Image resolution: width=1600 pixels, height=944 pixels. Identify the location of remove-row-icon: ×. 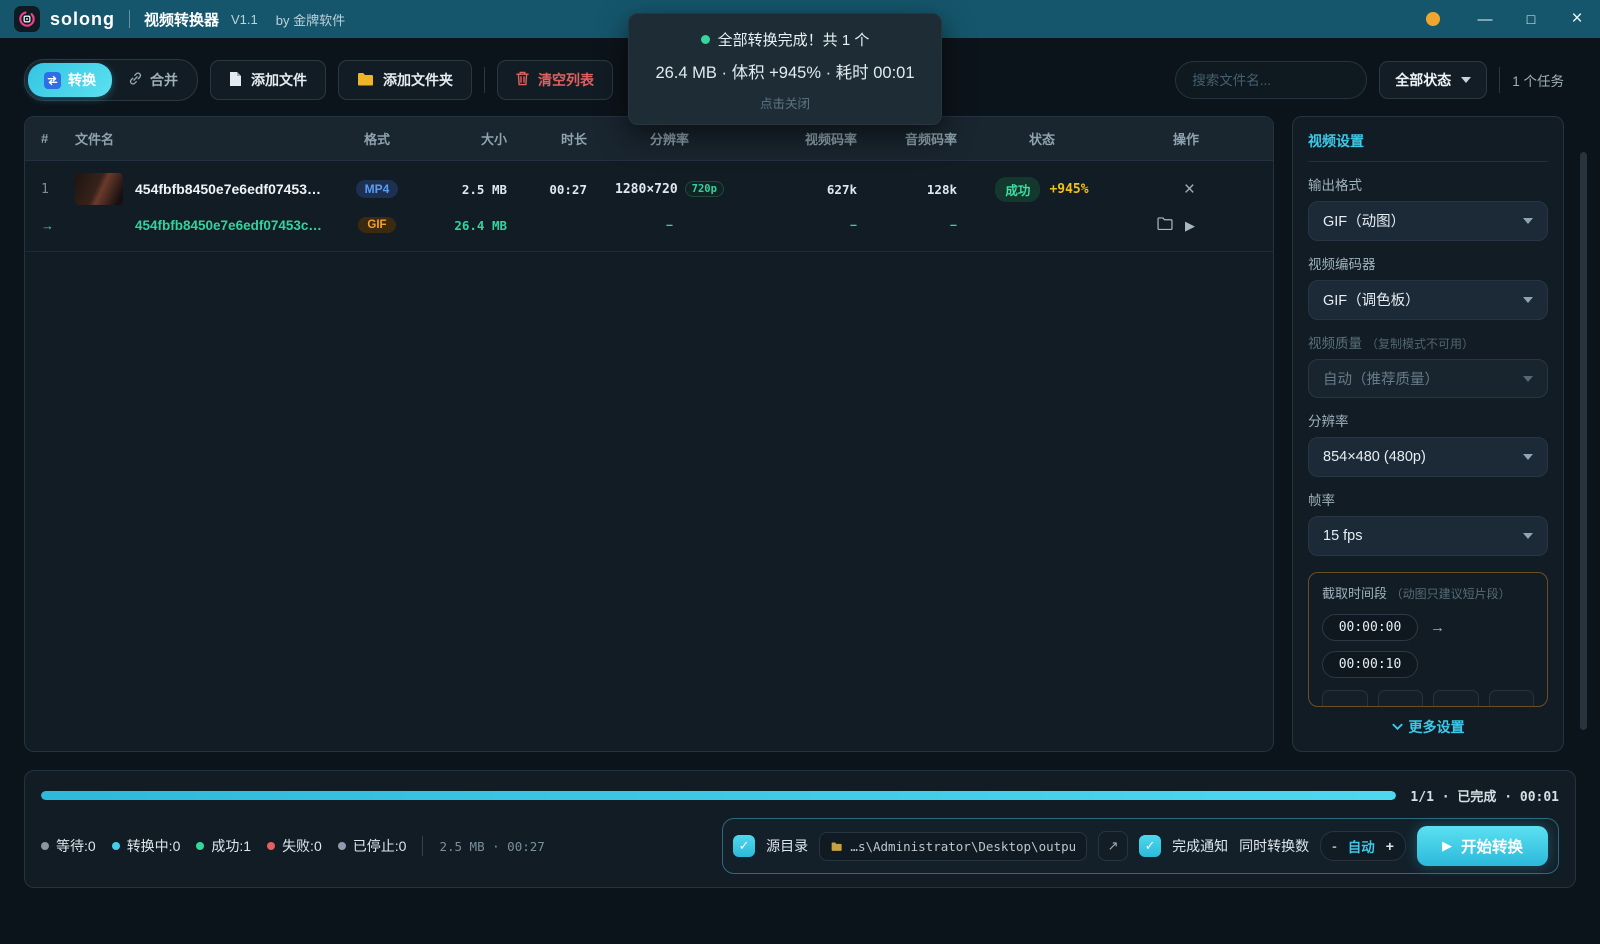
(1189, 189).